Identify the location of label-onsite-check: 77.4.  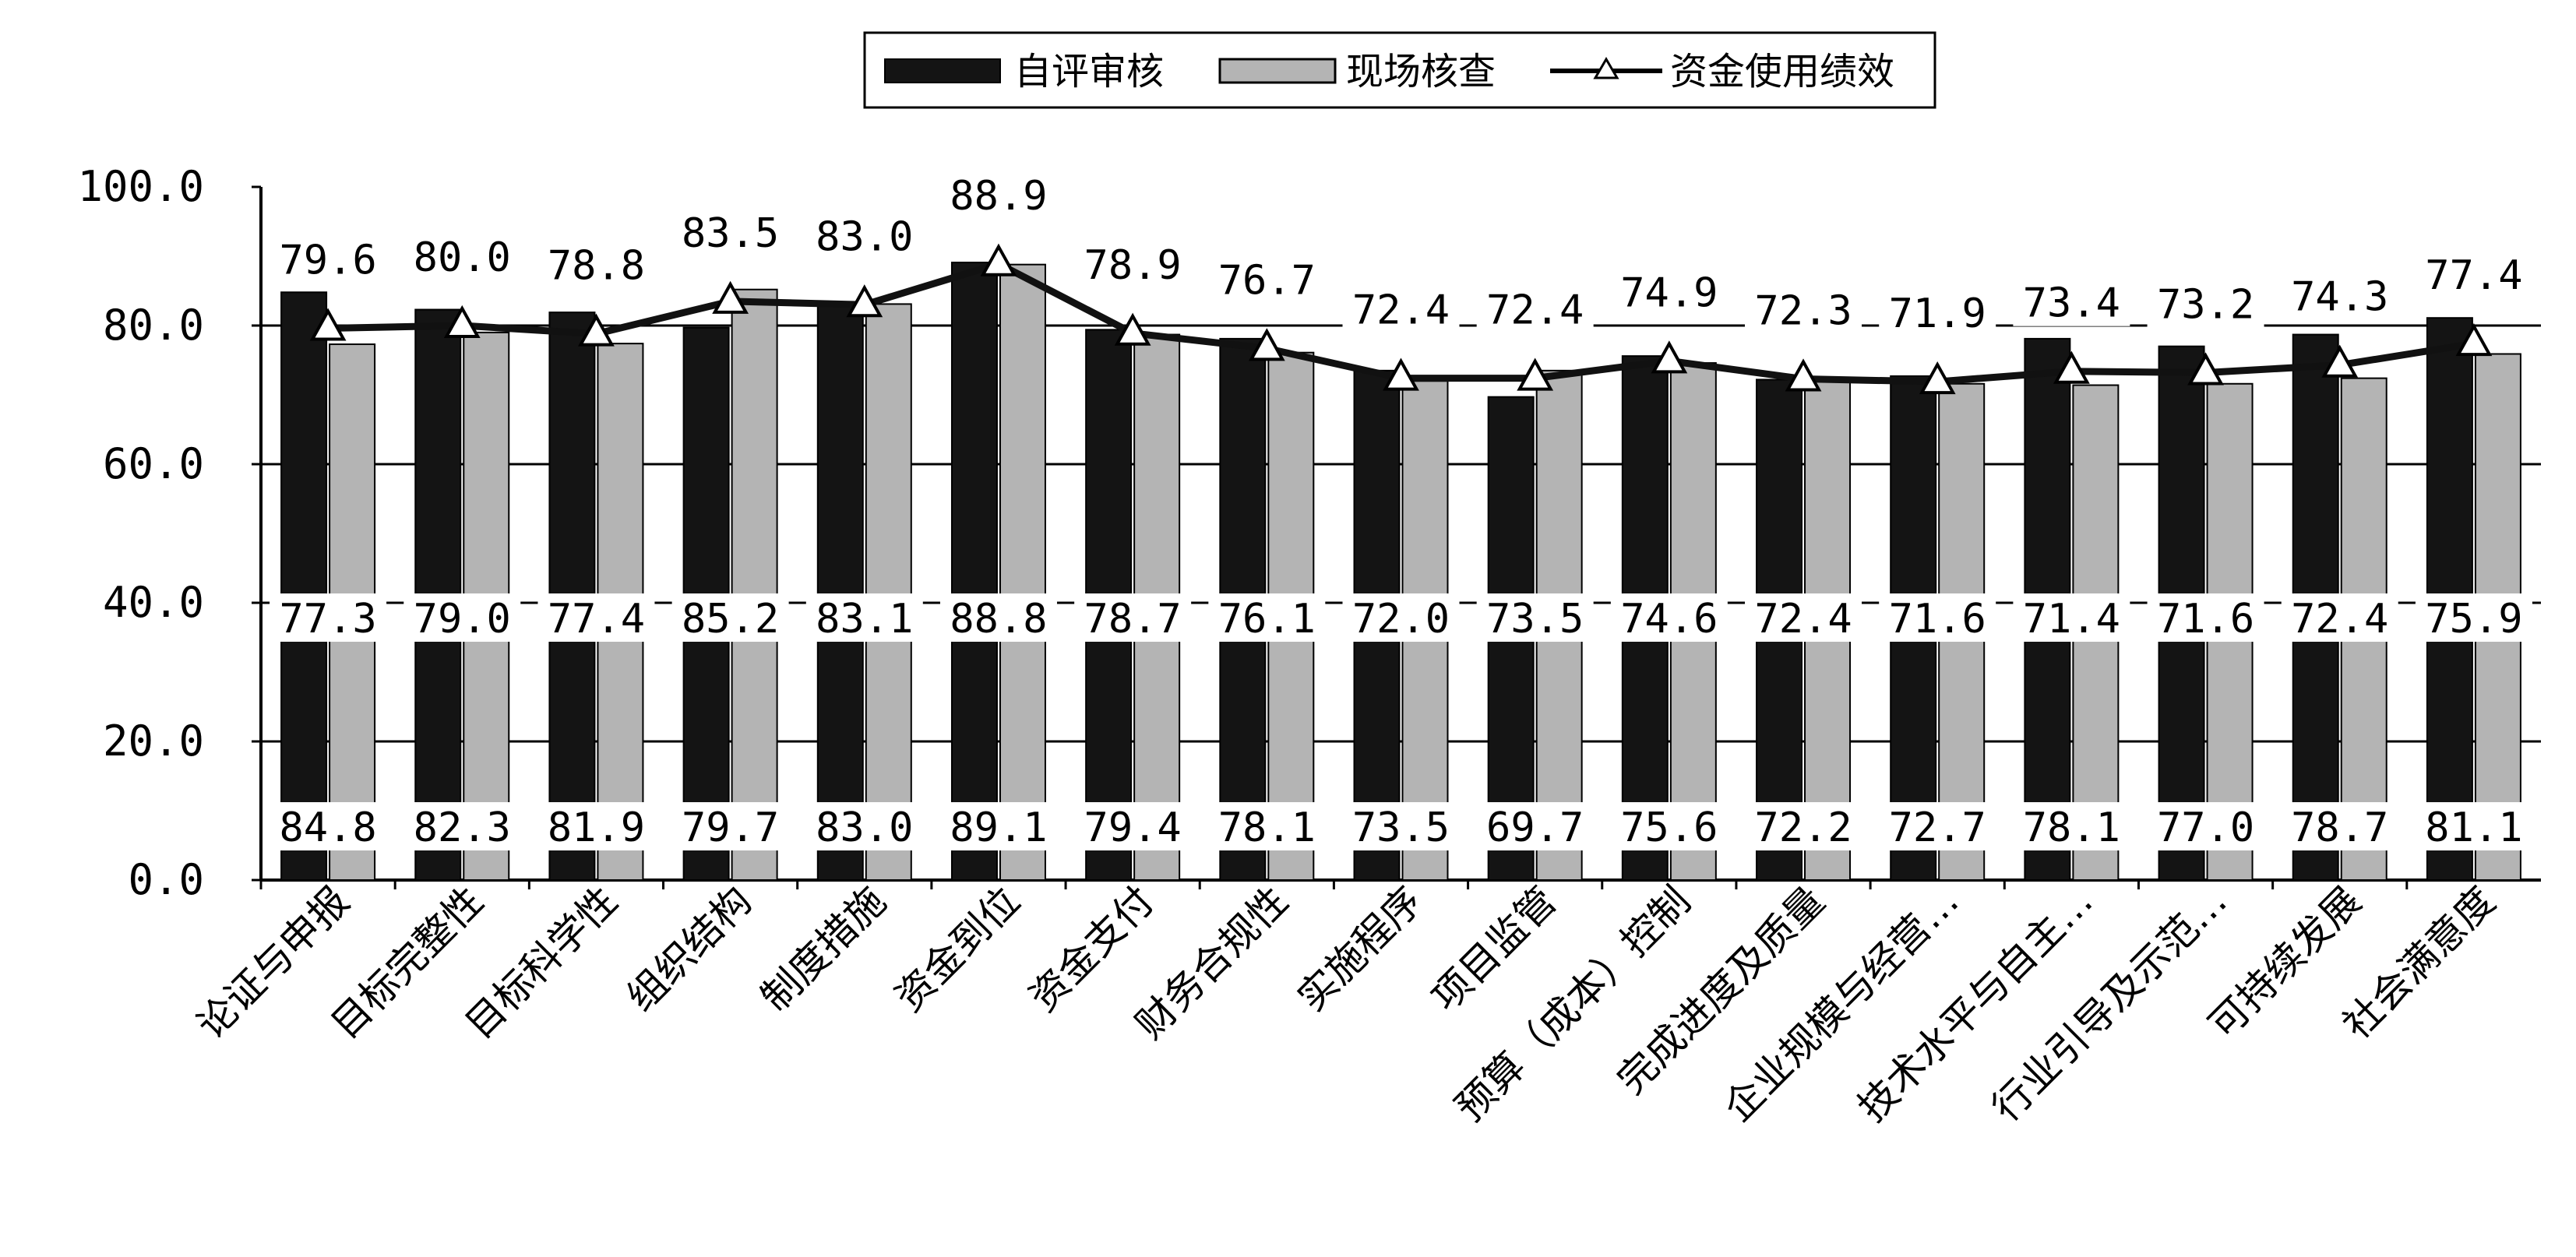
(596, 619).